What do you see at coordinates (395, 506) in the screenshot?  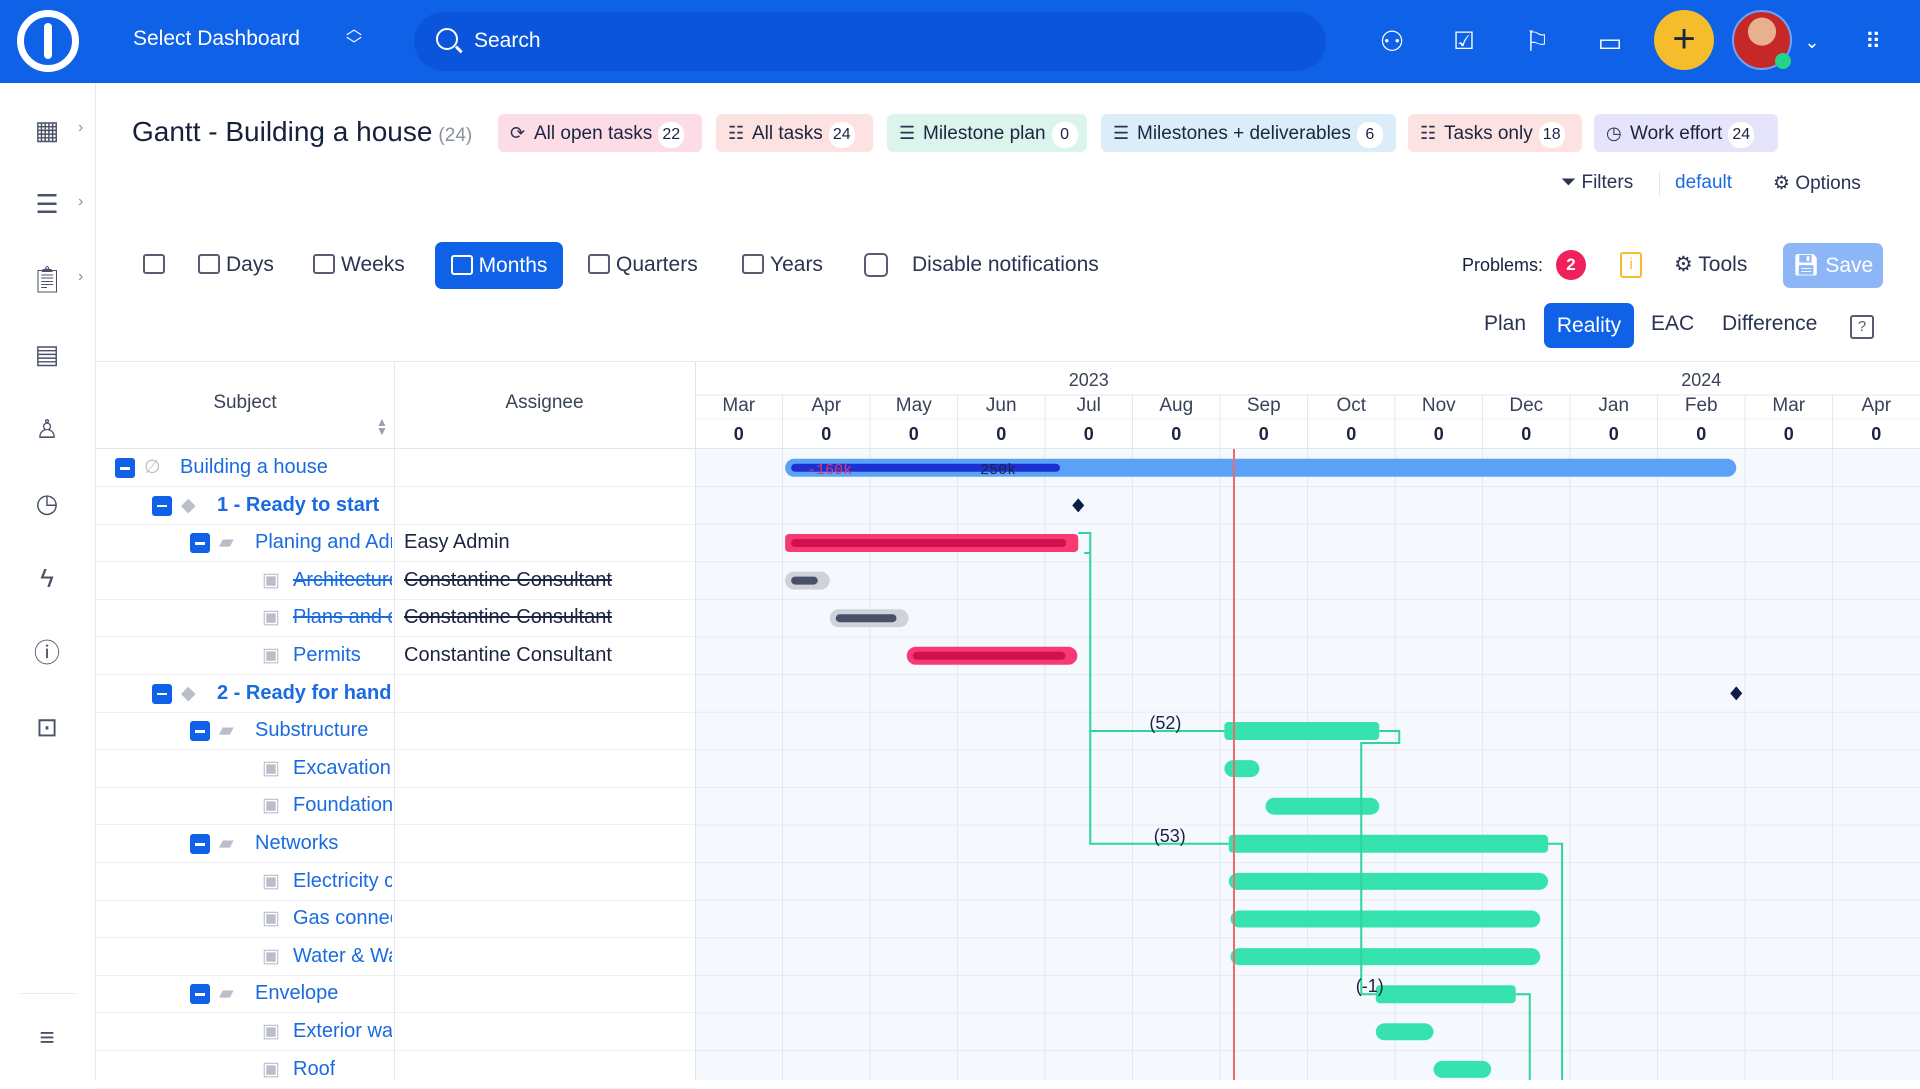 I see `table-row: ◆ 1 - Ready to start` at bounding box center [395, 506].